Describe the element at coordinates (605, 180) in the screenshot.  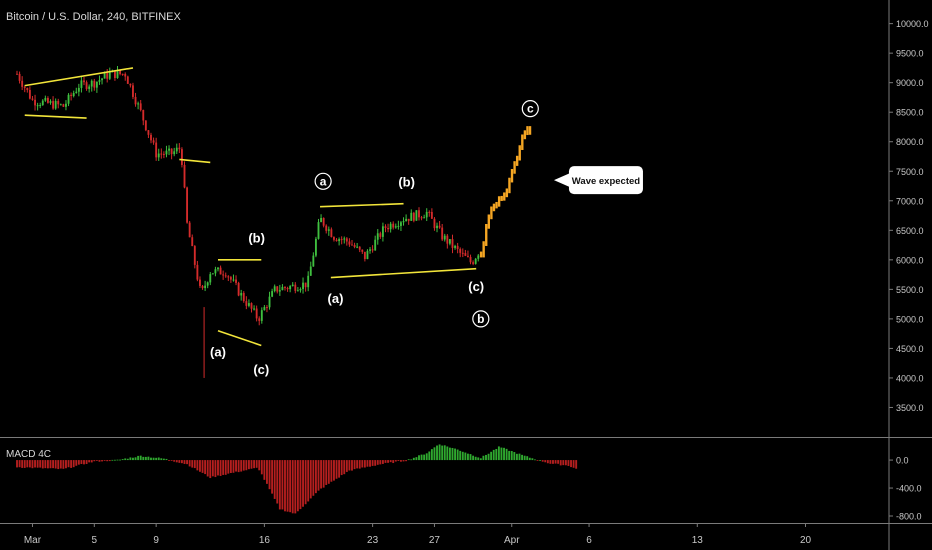
I see `callout-box` at that location.